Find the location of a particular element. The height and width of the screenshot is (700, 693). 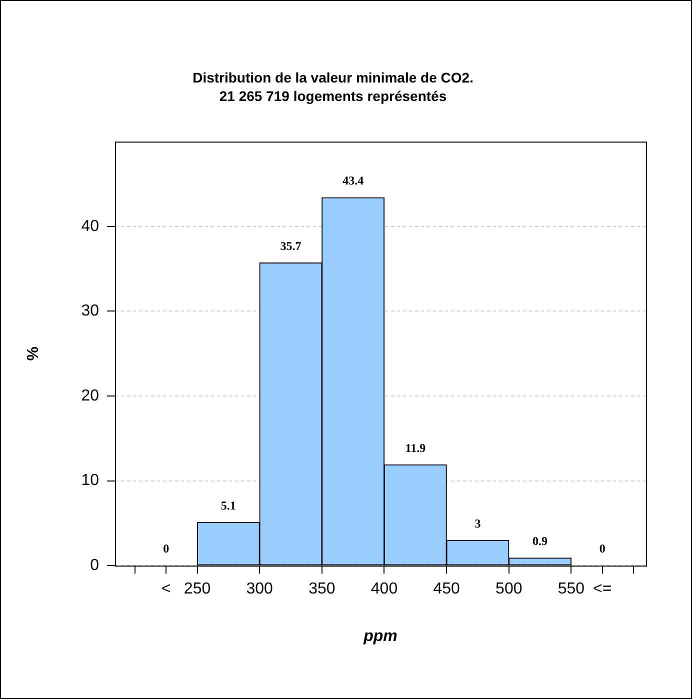

data-label: 3 is located at coordinates (477, 523).